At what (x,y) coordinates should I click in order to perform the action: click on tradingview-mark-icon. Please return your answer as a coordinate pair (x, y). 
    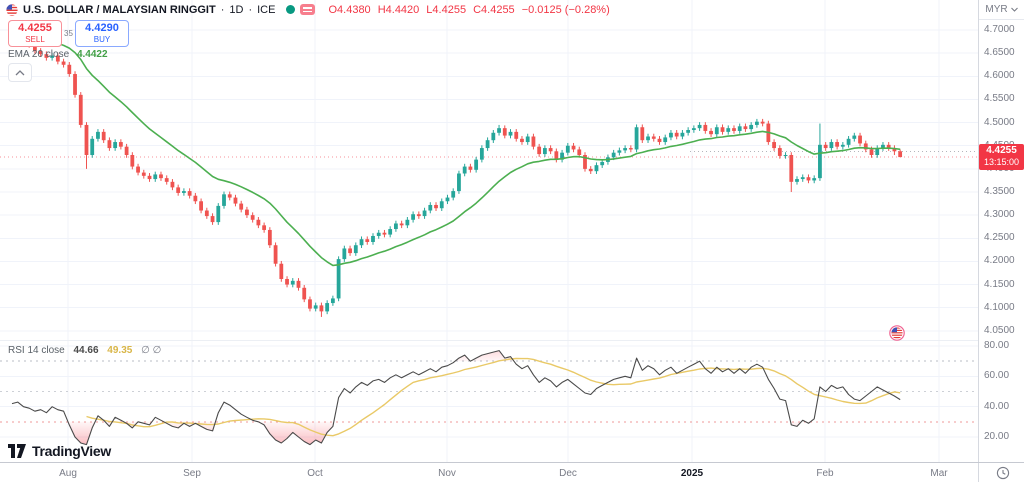
    Looking at the image, I should click on (17, 451).